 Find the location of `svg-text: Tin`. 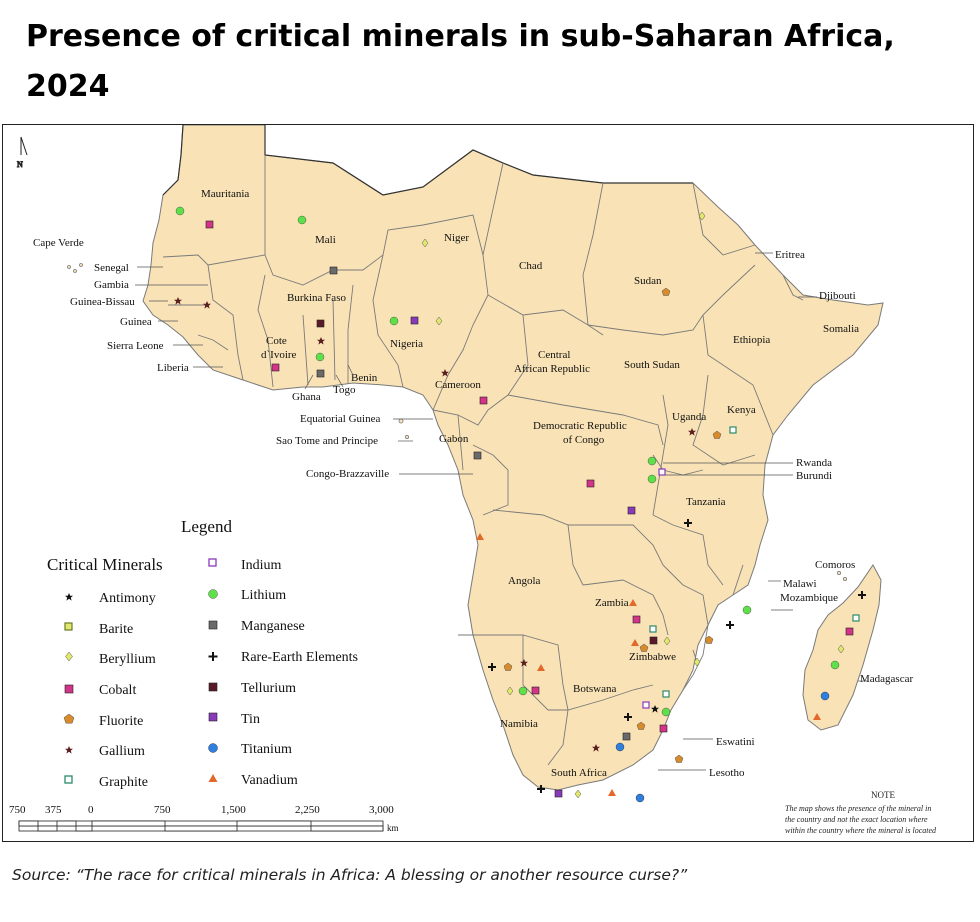

svg-text: Tin is located at coordinates (250, 719).